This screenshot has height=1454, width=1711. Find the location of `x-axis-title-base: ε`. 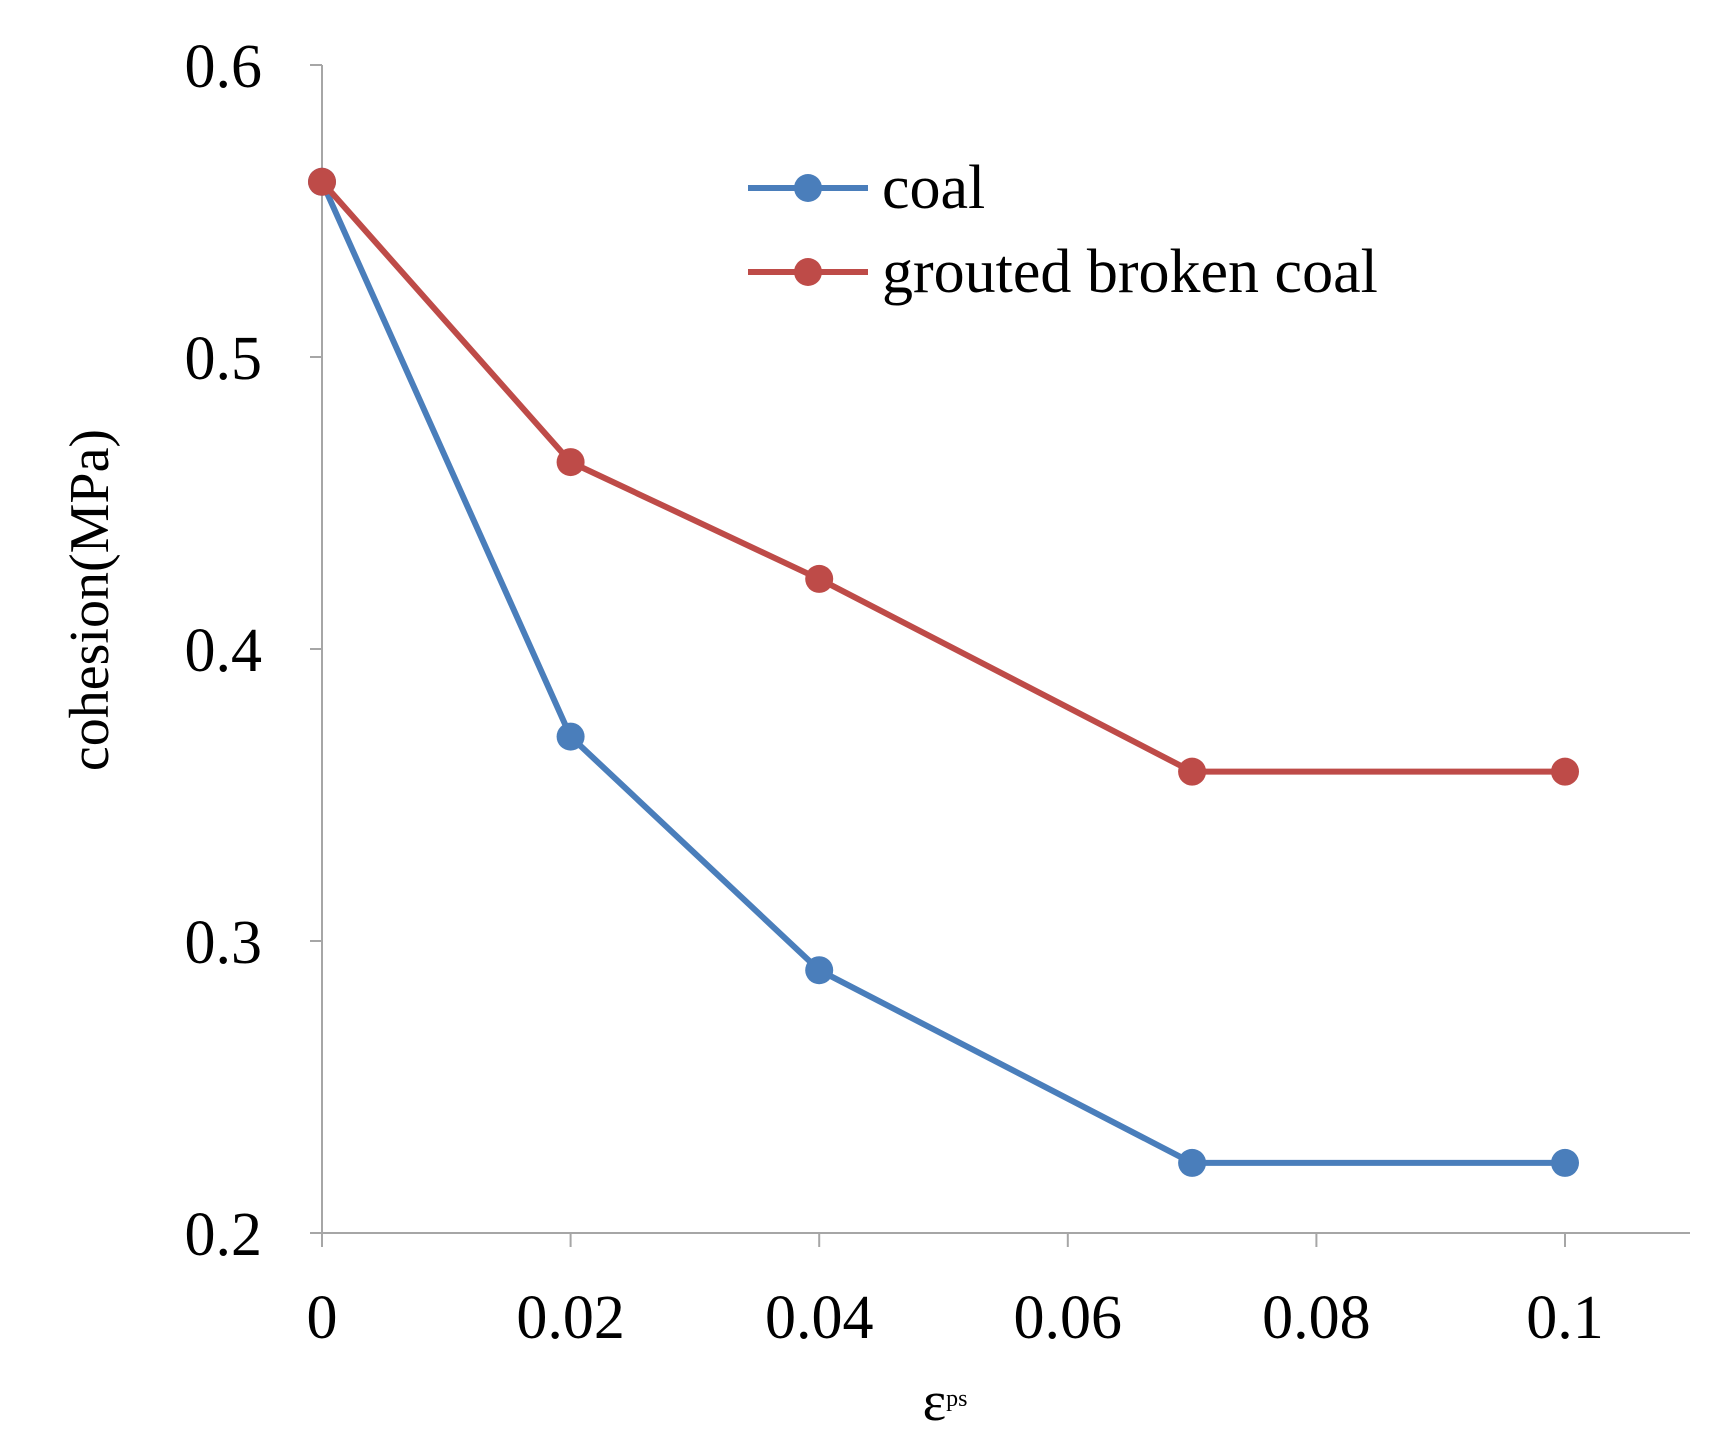

x-axis-title-base: ε is located at coordinates (935, 1402).